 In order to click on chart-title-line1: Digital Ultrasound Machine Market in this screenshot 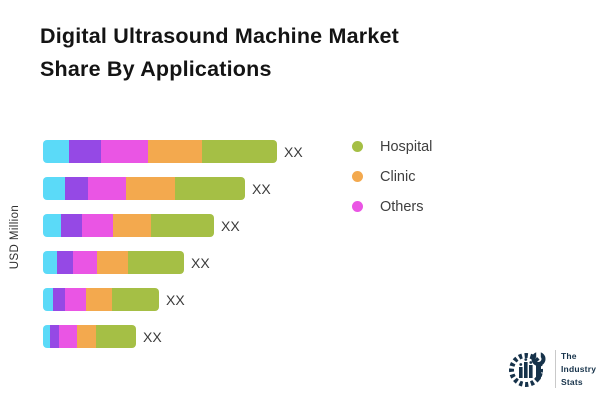, I will do `click(220, 36)`.